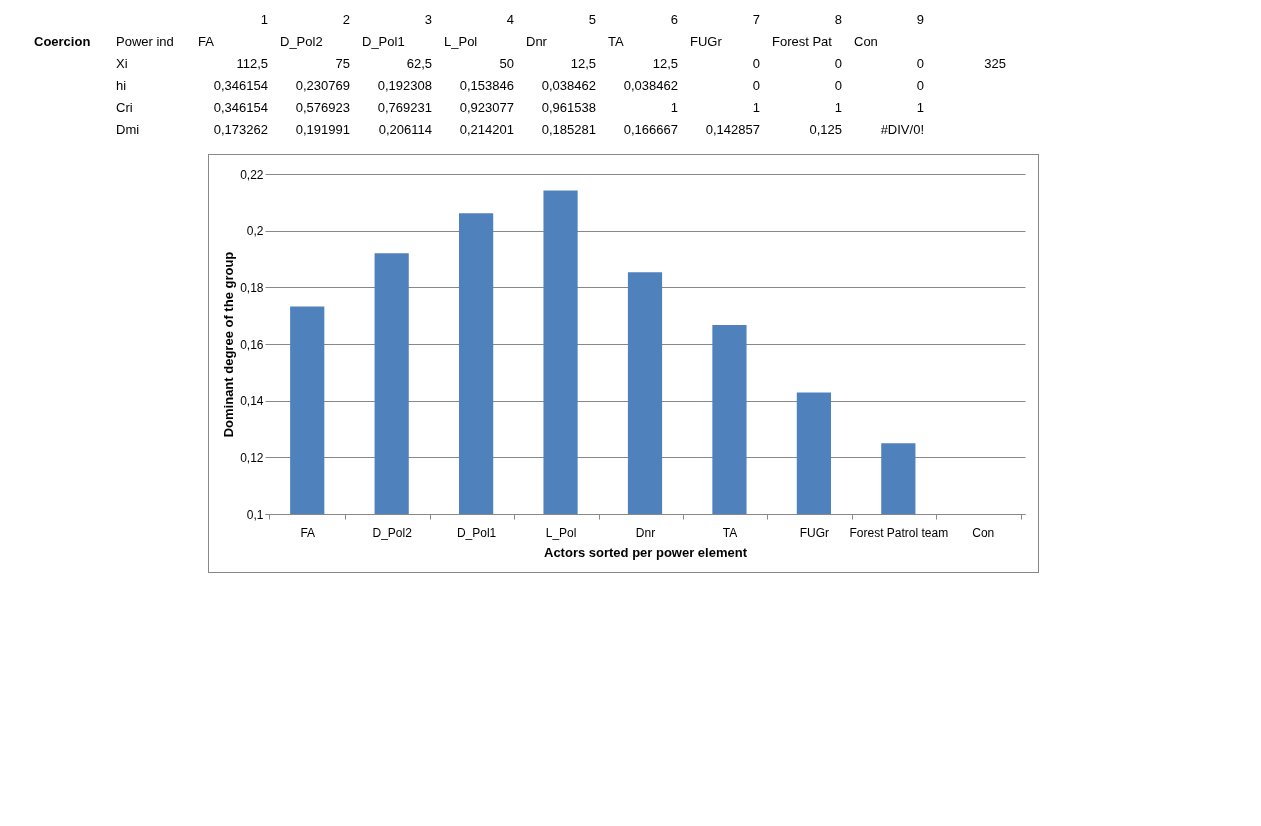 The width and height of the screenshot is (1261, 826). Describe the element at coordinates (252, 457) in the screenshot. I see `y-tick-label: 0,12` at that location.